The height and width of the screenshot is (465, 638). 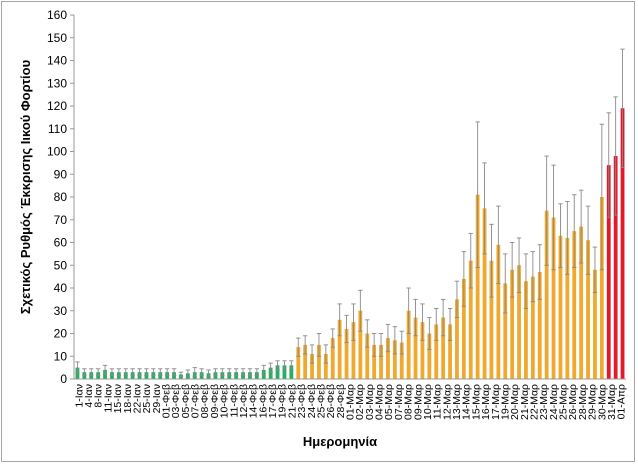 I want to click on x-tick-label: 14-Φεβ, so click(x=254, y=401).